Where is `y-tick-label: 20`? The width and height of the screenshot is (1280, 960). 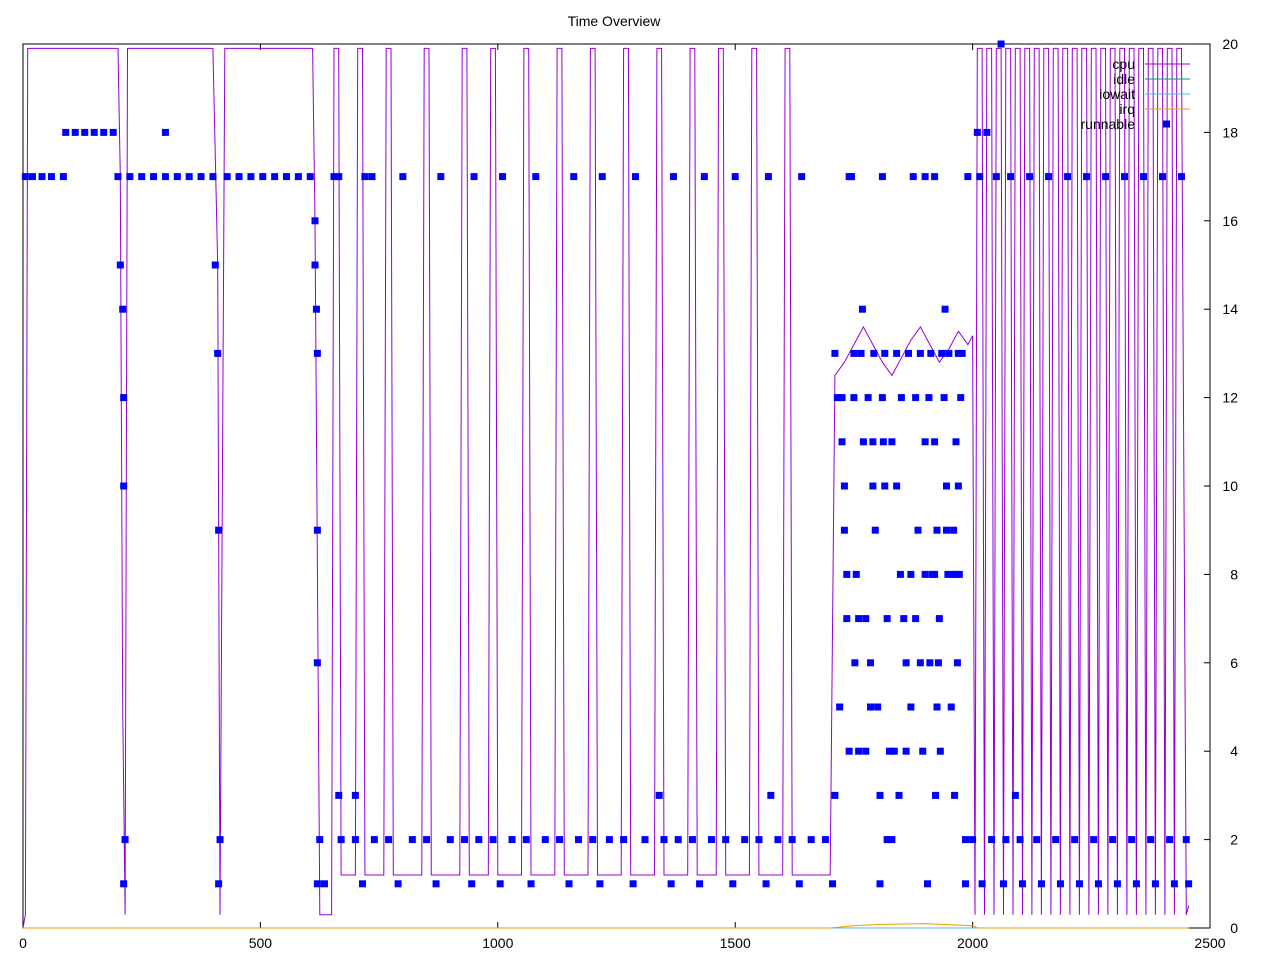 y-tick-label: 20 is located at coordinates (1230, 44).